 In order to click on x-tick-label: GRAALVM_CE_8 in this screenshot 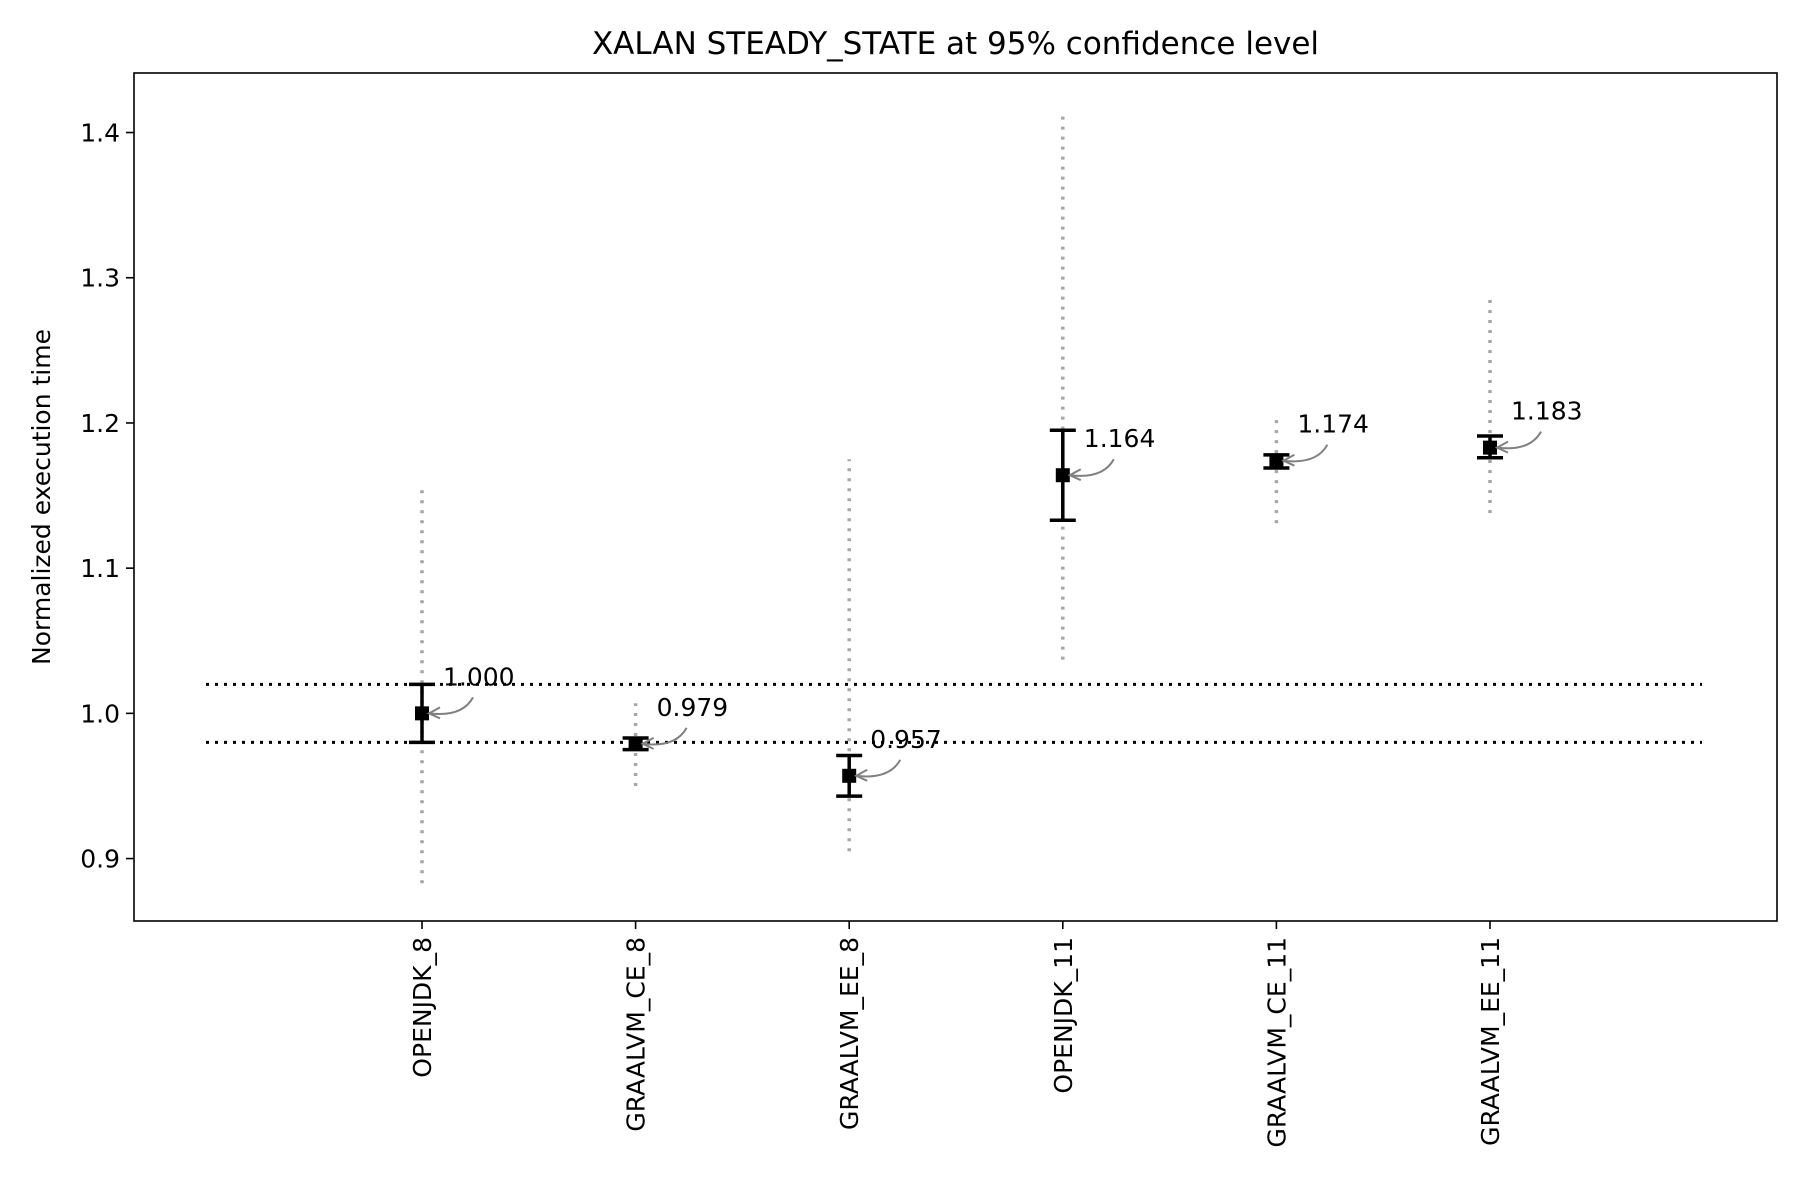, I will do `click(636, 1034)`.